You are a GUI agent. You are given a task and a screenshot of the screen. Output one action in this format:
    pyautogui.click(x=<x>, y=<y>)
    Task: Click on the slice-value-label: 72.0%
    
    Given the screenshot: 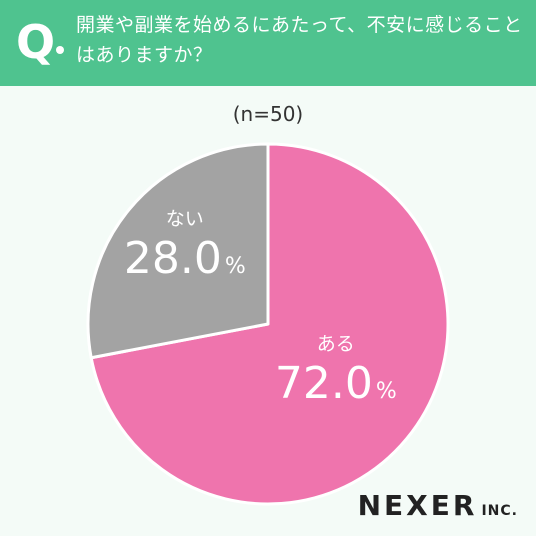 What is the action you would take?
    pyautogui.click(x=336, y=383)
    